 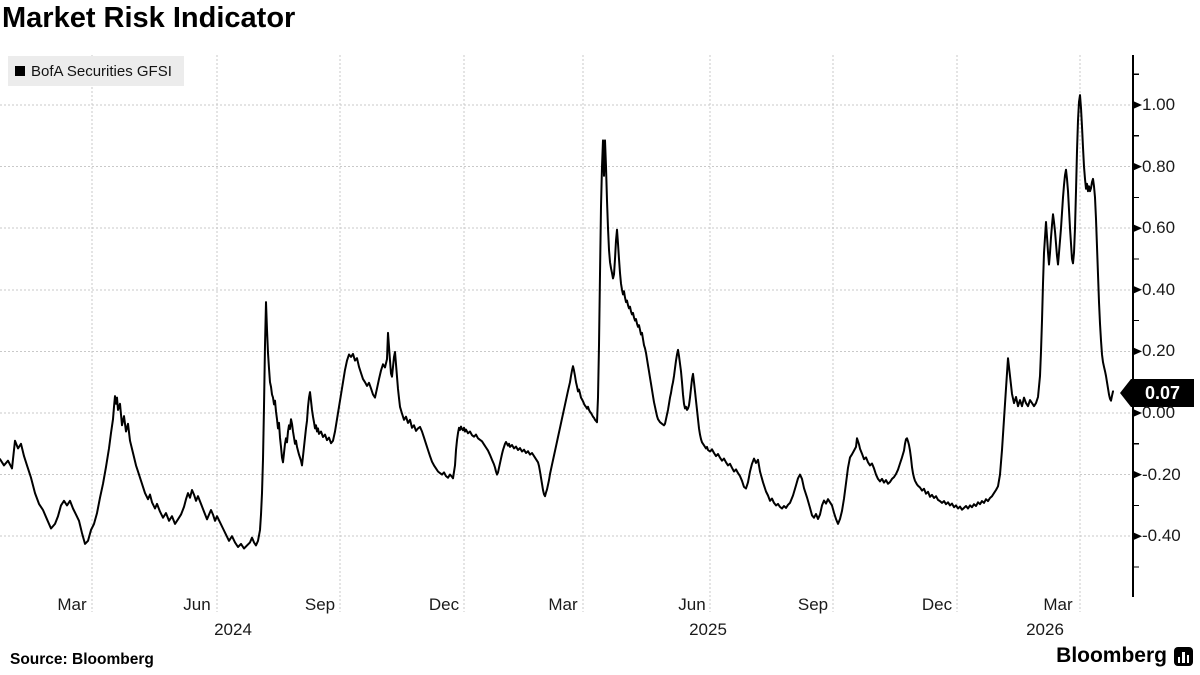 I want to click on legend: BofA Securities GFSI, so click(x=96, y=71).